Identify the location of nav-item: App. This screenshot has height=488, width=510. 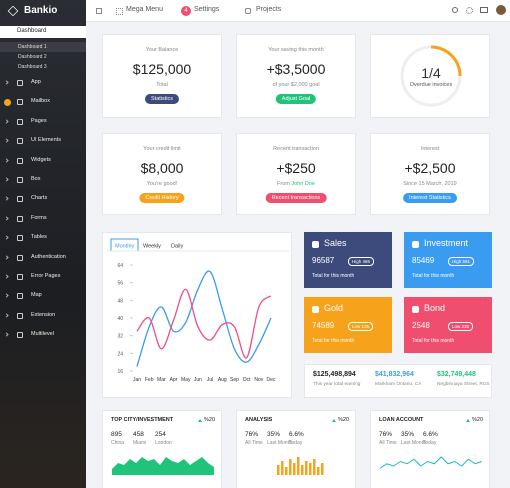
(36, 82).